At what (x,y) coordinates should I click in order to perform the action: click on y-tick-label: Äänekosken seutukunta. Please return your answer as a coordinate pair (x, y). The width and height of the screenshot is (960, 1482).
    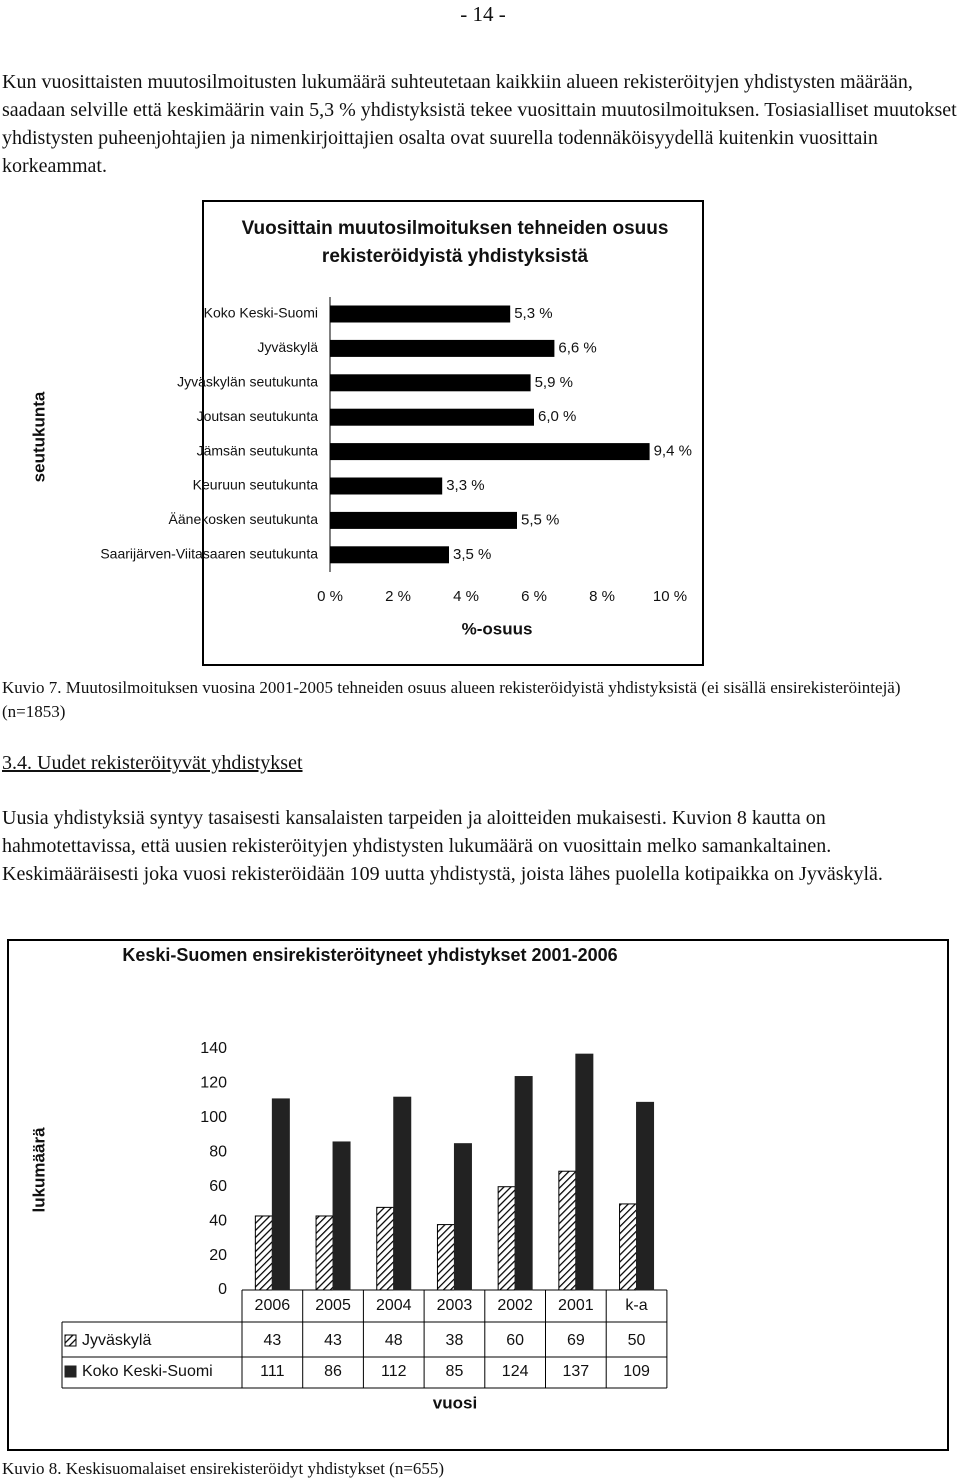
    Looking at the image, I should click on (244, 519).